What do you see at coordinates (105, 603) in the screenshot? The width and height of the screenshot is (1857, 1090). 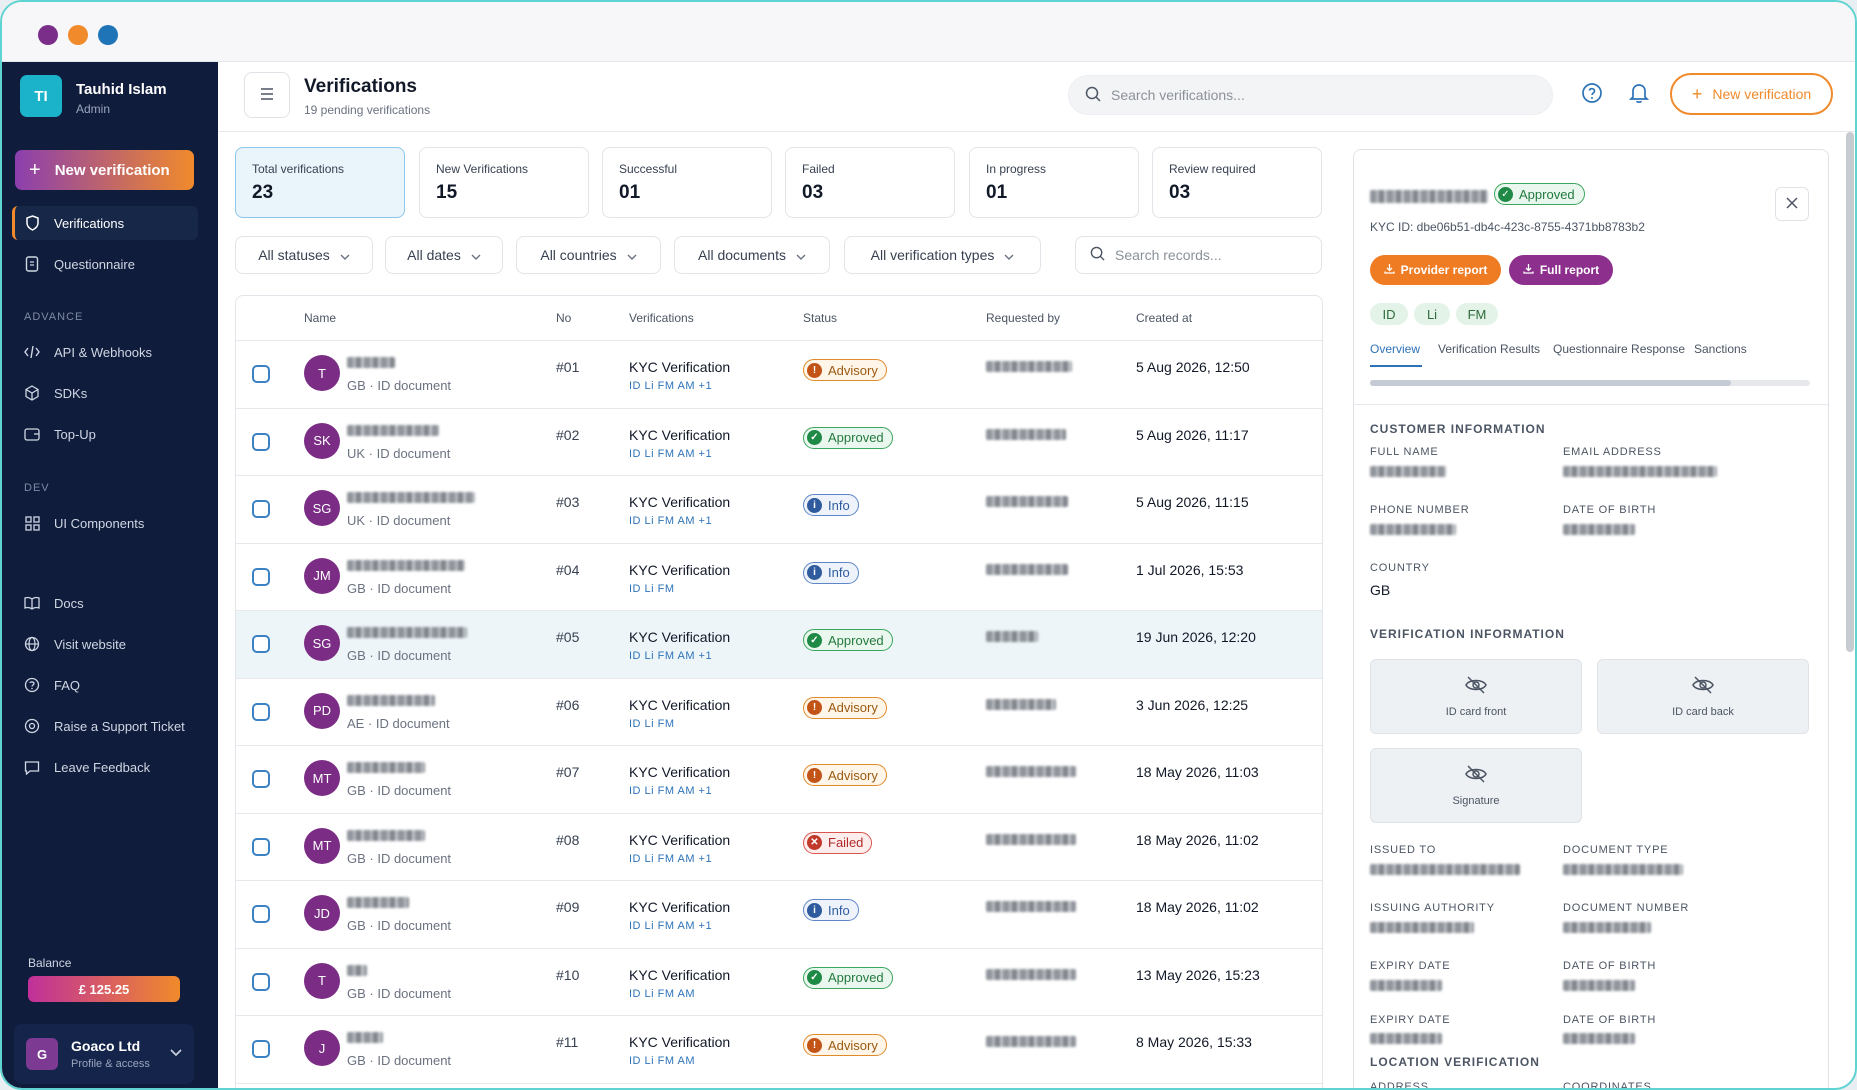 I see `sidebar-item-docs: Docs` at bounding box center [105, 603].